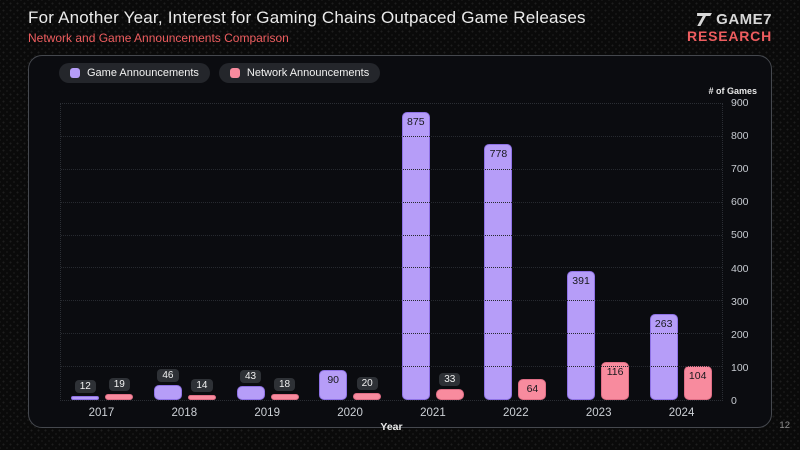  What do you see at coordinates (250, 392) in the screenshot?
I see `bar-game-announcements-2019` at bounding box center [250, 392].